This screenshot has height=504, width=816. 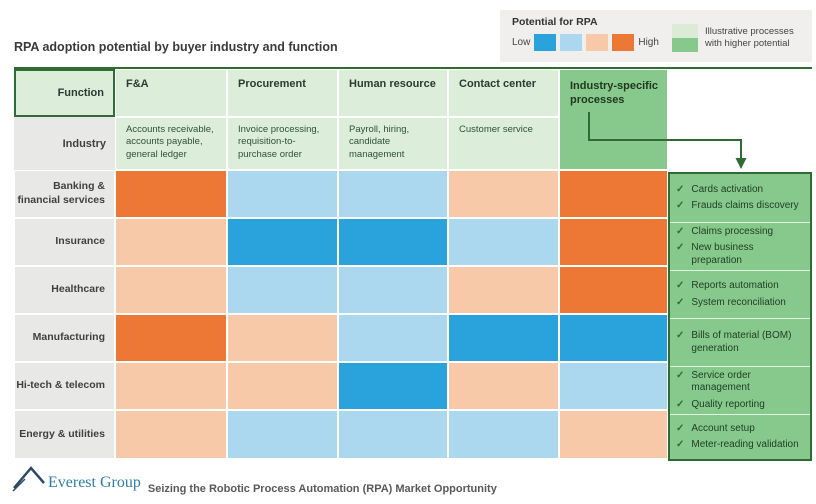 I want to click on swatch-low, so click(x=545, y=42).